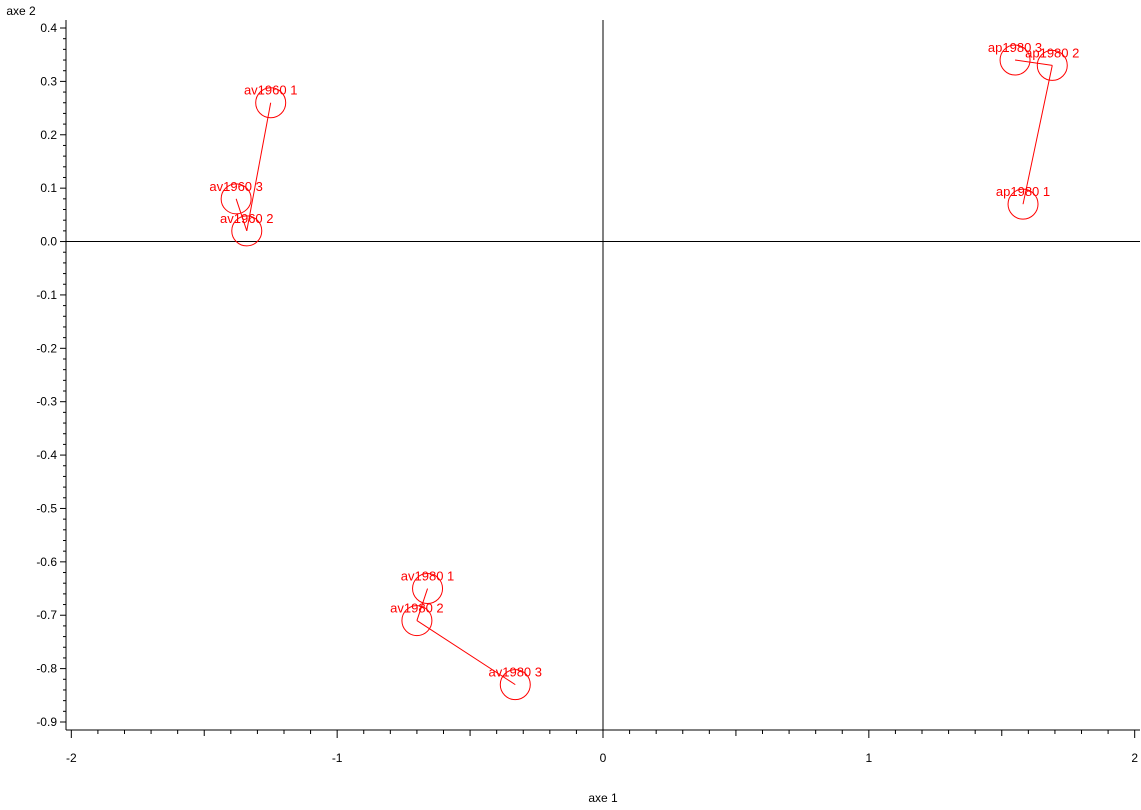 This screenshot has height=810, width=1141. Describe the element at coordinates (868, 758) in the screenshot. I see `x-tick-label: 1` at that location.